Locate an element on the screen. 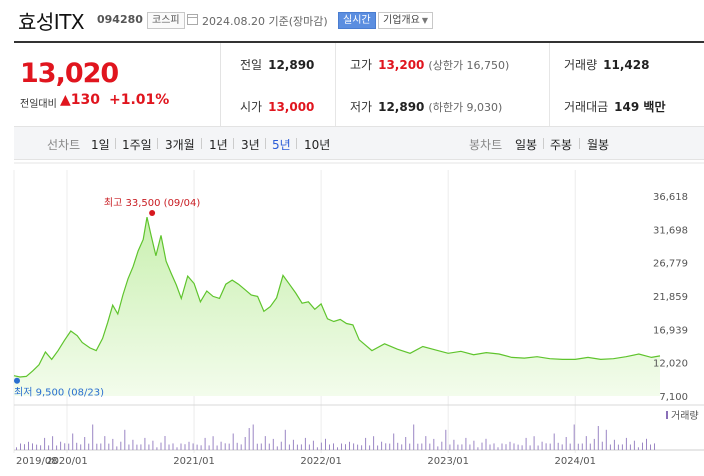 Image resolution: width=704 pixels, height=476 pixels. period-1d: 1일 is located at coordinates (100, 145).